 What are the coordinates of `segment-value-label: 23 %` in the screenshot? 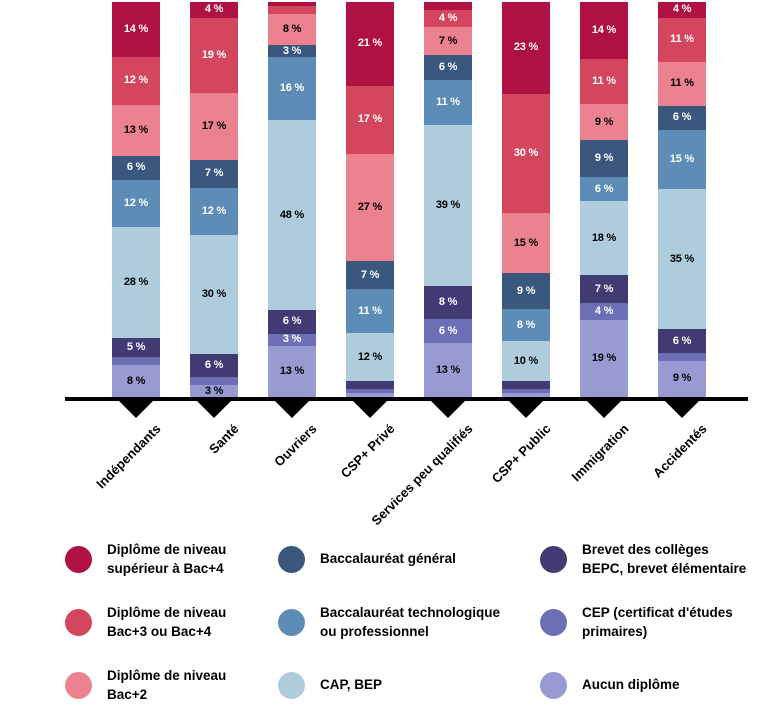 It's located at (526, 47).